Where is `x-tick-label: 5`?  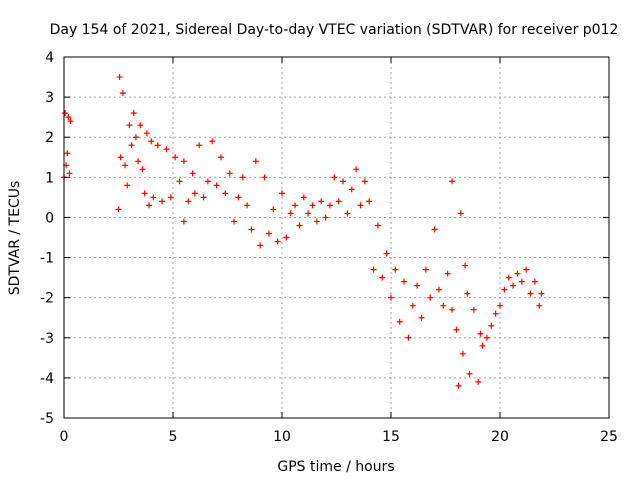
x-tick-label: 5 is located at coordinates (173, 437).